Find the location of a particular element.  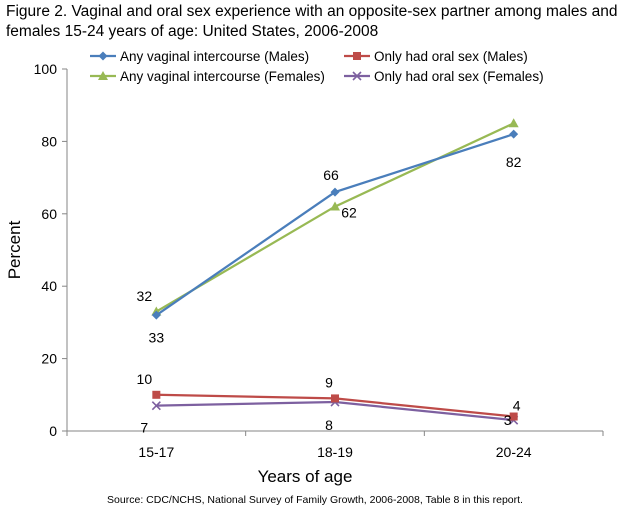

legend-label-2: Any vaginal intercourse (Females) is located at coordinates (222, 76).